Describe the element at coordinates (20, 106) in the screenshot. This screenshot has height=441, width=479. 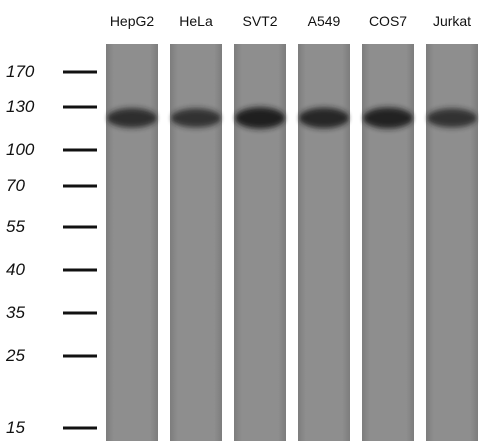
I see `marker-label-130: 130` at that location.